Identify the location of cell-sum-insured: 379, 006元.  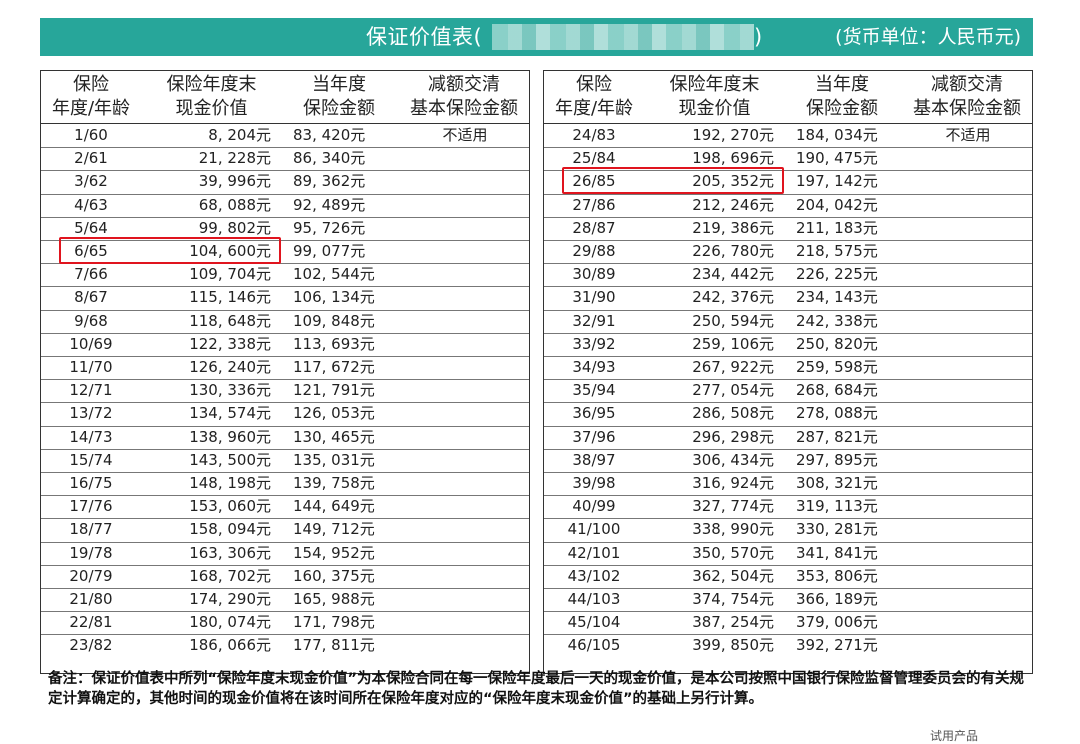
(837, 622).